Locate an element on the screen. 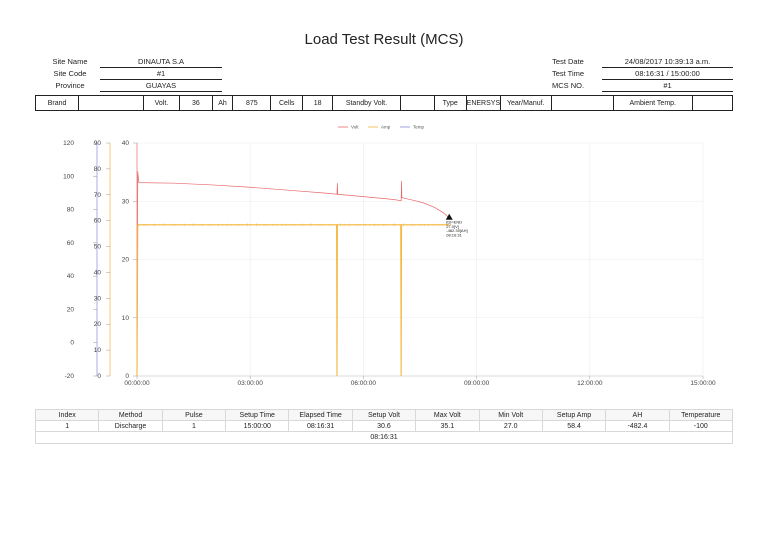 The height and width of the screenshot is (543, 768). summary-elapsed-time: 08:16:31 is located at coordinates (384, 437).